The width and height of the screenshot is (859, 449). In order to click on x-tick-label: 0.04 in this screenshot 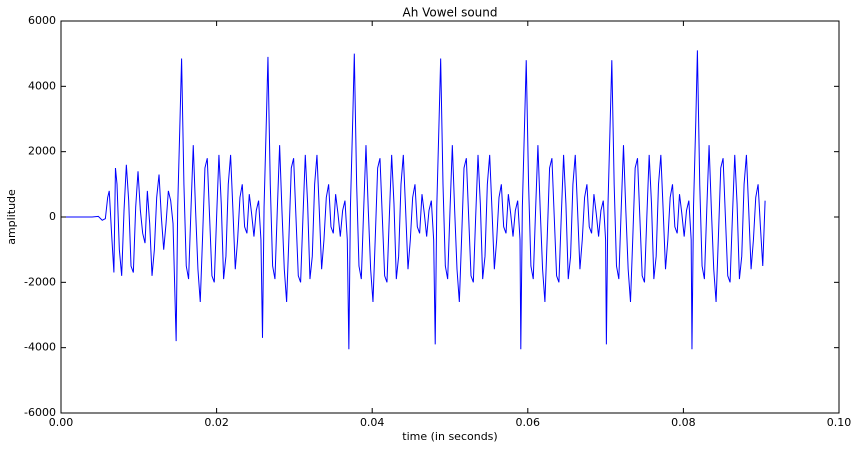, I will do `click(372, 422)`.